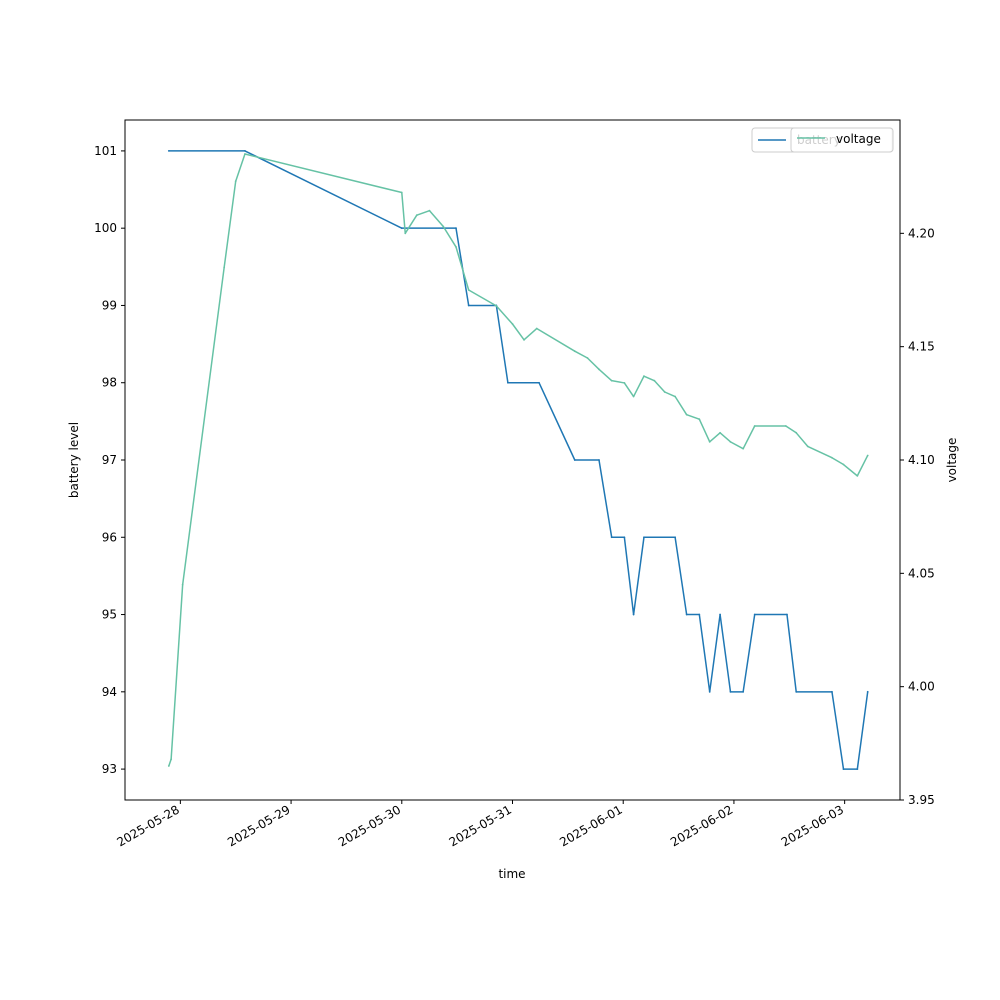 This screenshot has width=1000, height=1000. I want to click on x-axis-label: time, so click(511, 874).